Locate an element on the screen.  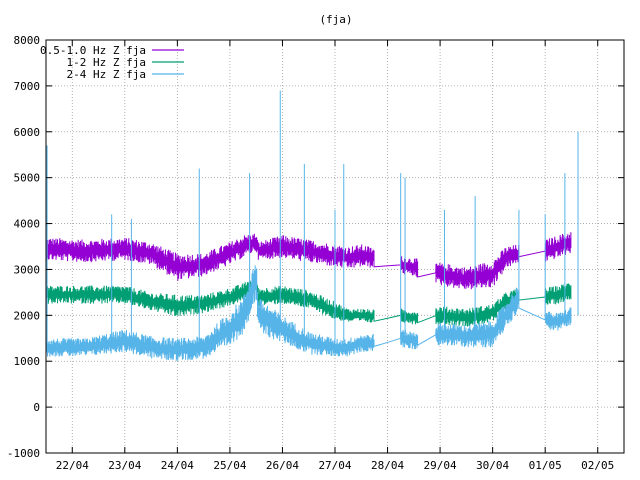
legend-label: 1-2 Hz Z fja is located at coordinates (106, 62).